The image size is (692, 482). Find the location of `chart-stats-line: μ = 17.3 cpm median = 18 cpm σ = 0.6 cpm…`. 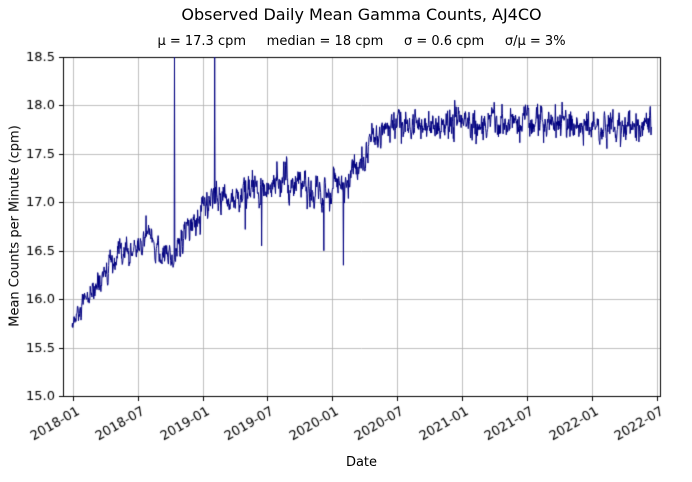

chart-stats-line: μ = 17.3 cpm median = 18 cpm σ = 0.6 cpm… is located at coordinates (361, 41).